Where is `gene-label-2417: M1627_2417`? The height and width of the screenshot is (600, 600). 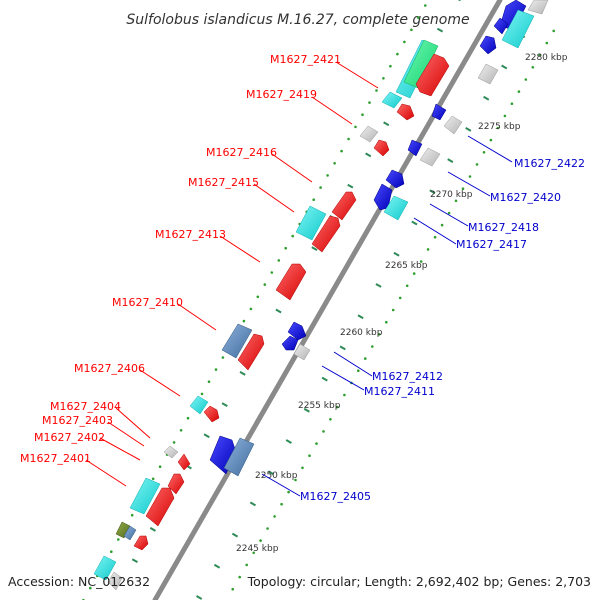
gene-label-2417: M1627_2417 is located at coordinates (491, 244).